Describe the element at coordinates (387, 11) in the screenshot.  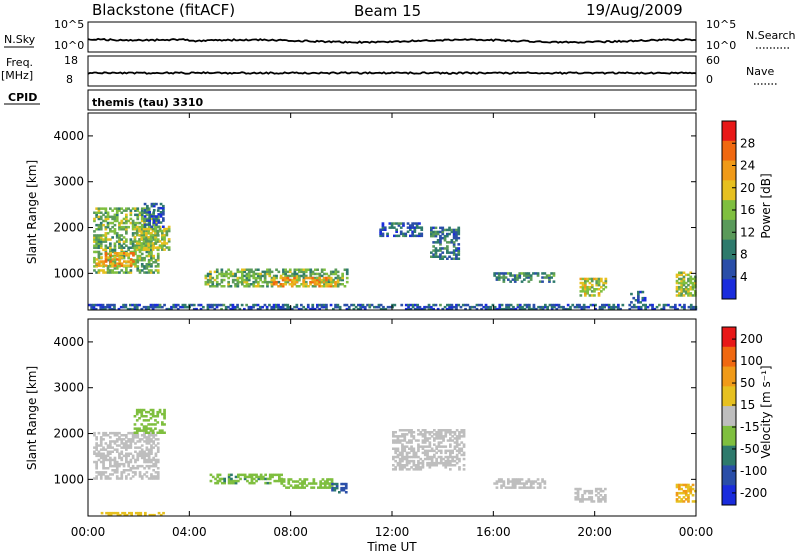
I see `beam-title: Beam 15` at that location.